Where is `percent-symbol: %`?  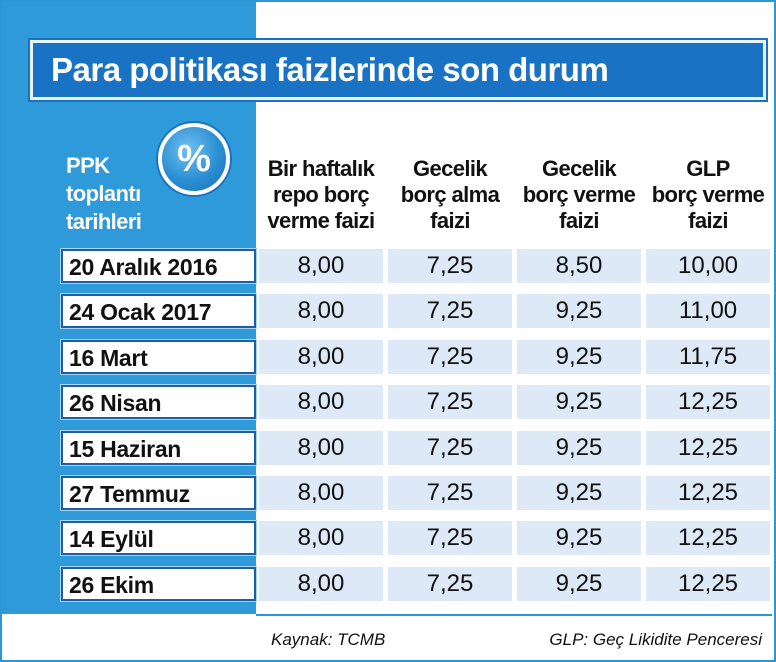
percent-symbol: % is located at coordinates (194, 159).